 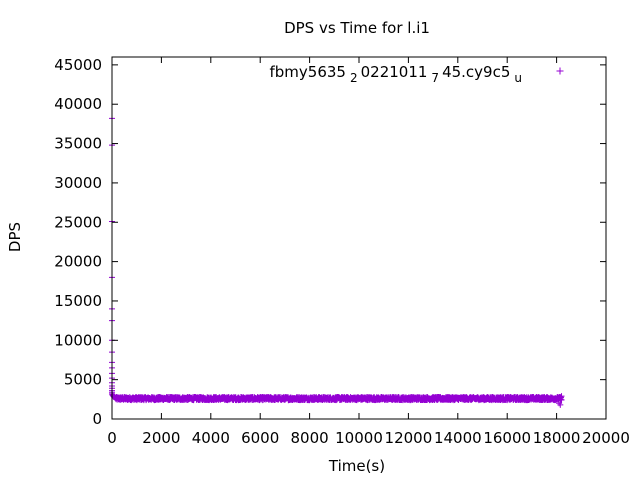 I want to click on x-tick-label: 16000, so click(x=507, y=438).